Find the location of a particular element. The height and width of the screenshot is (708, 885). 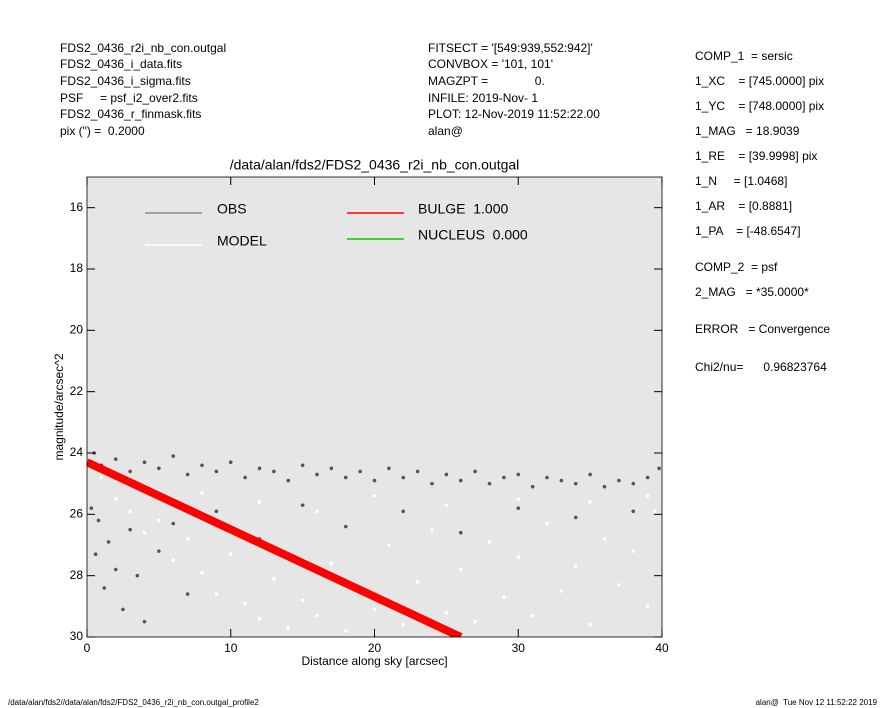

info-right-line: 1_RE = [39.9998] pix is located at coordinates (756, 156).